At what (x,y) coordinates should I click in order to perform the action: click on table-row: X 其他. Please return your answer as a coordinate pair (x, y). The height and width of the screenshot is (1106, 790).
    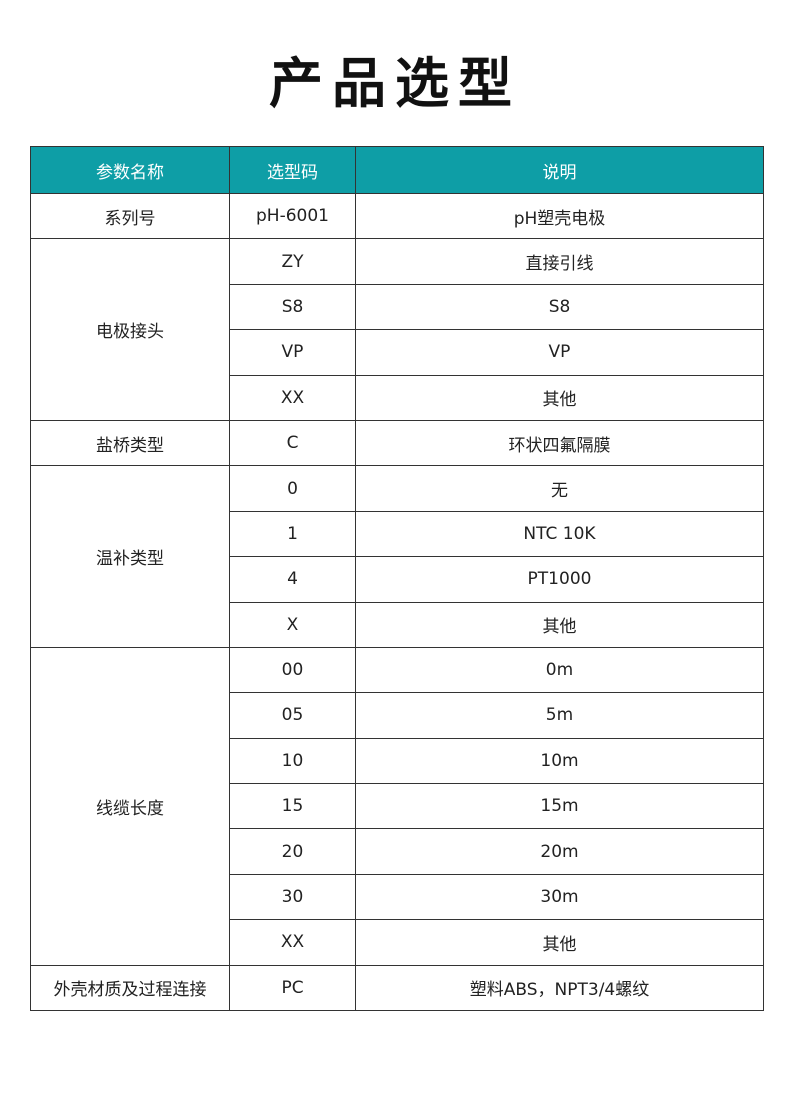
    Looking at the image, I should click on (397, 624).